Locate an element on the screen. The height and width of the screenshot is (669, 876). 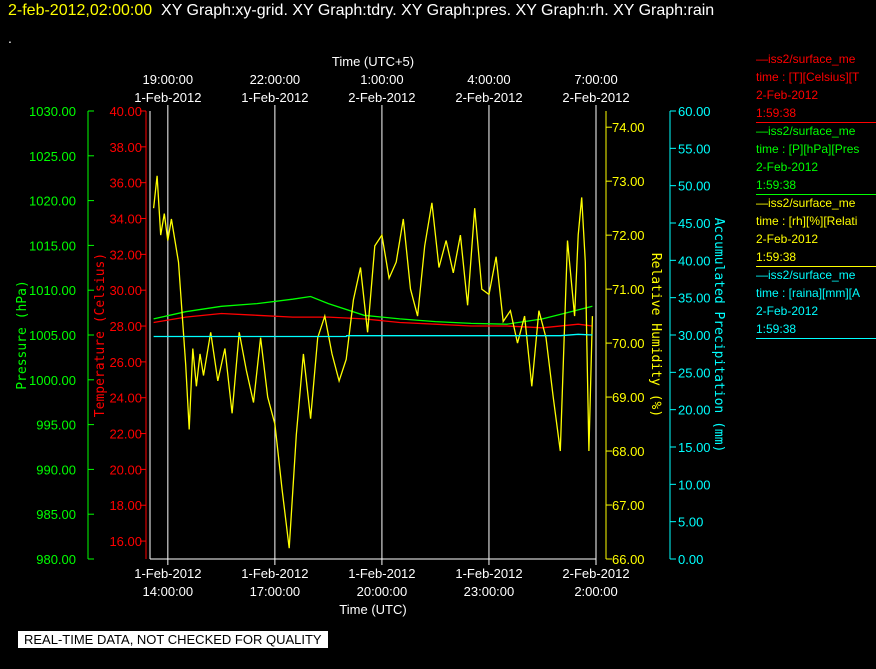
precipitation-tick-label: 45.00 is located at coordinates (694, 223).